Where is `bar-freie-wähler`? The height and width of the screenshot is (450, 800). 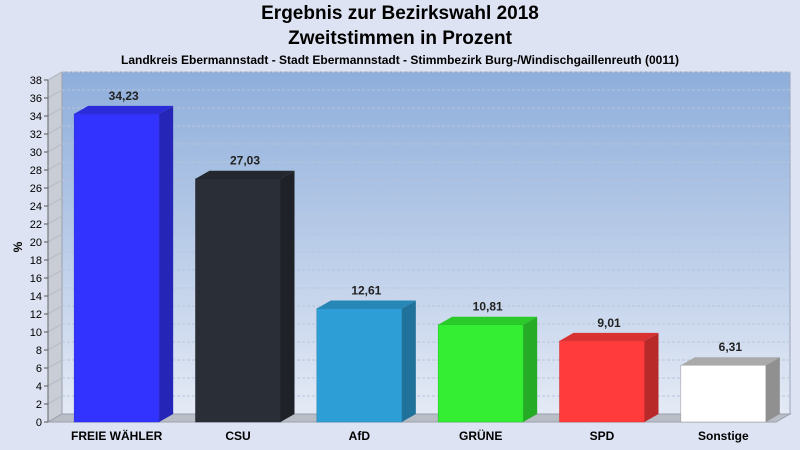 bar-freie-wähler is located at coordinates (123, 264).